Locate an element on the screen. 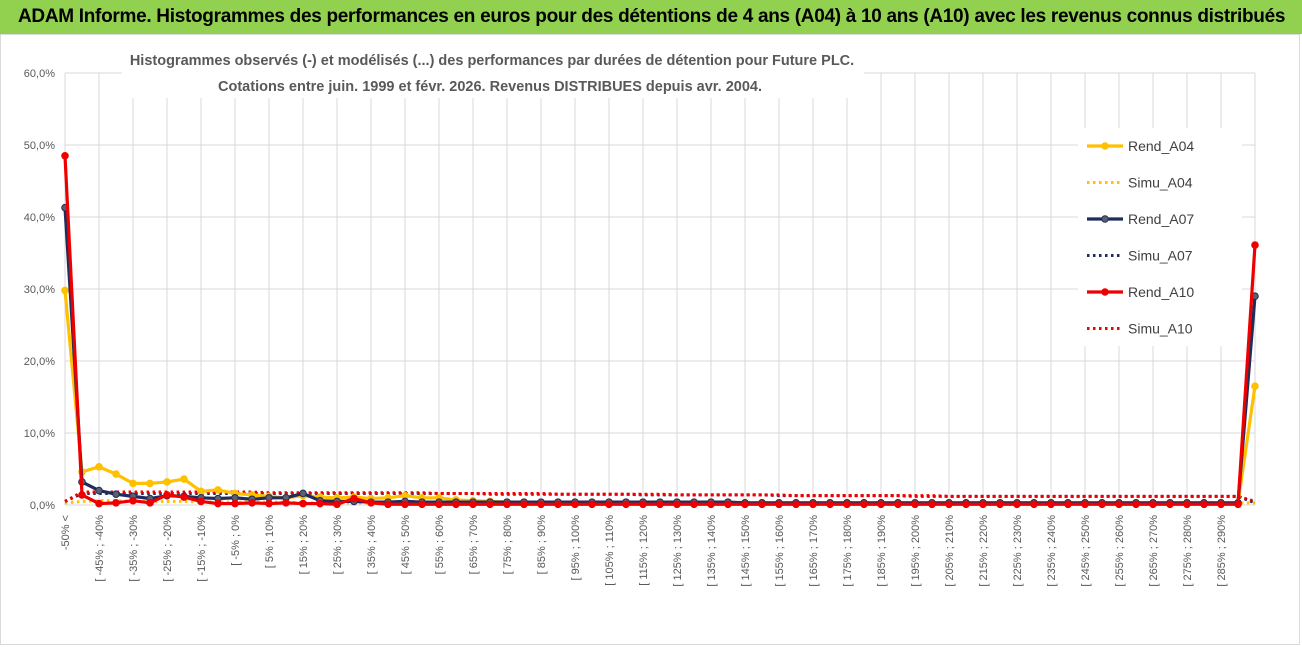  y-tick-label: 10,0% is located at coordinates (39, 434).